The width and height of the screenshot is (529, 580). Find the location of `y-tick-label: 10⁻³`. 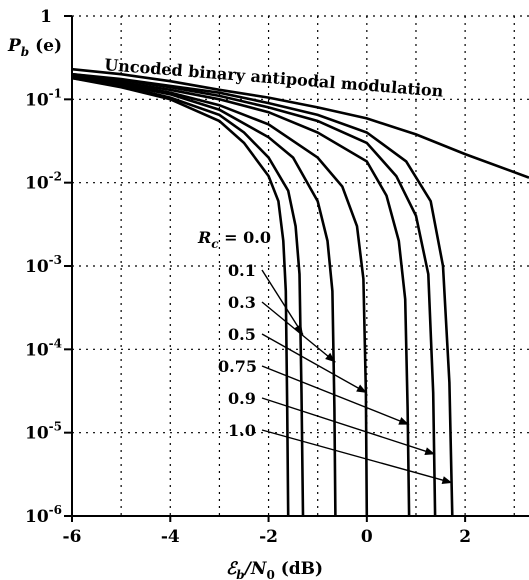

y-tick-label: 10⁻³ is located at coordinates (43, 265).